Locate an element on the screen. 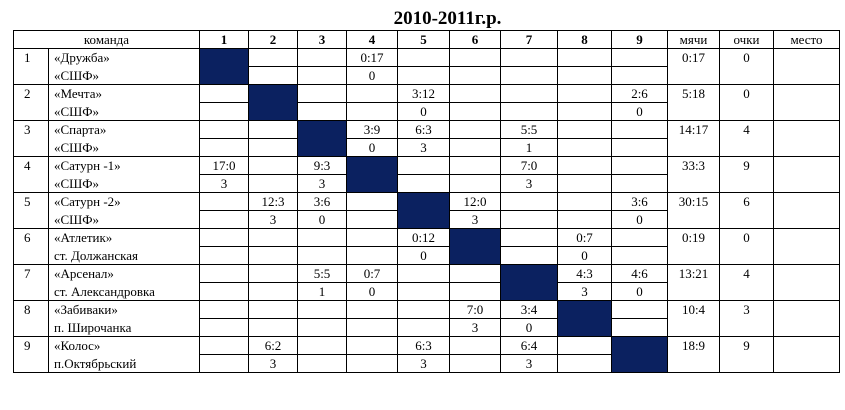 The height and width of the screenshot is (410, 845). header-col-8: 8 is located at coordinates (584, 39).